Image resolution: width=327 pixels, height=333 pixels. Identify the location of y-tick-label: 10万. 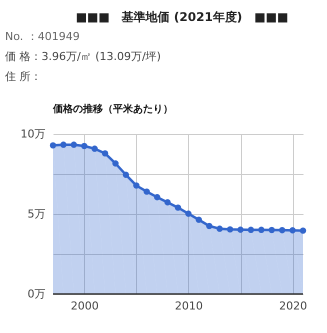
(33, 134).